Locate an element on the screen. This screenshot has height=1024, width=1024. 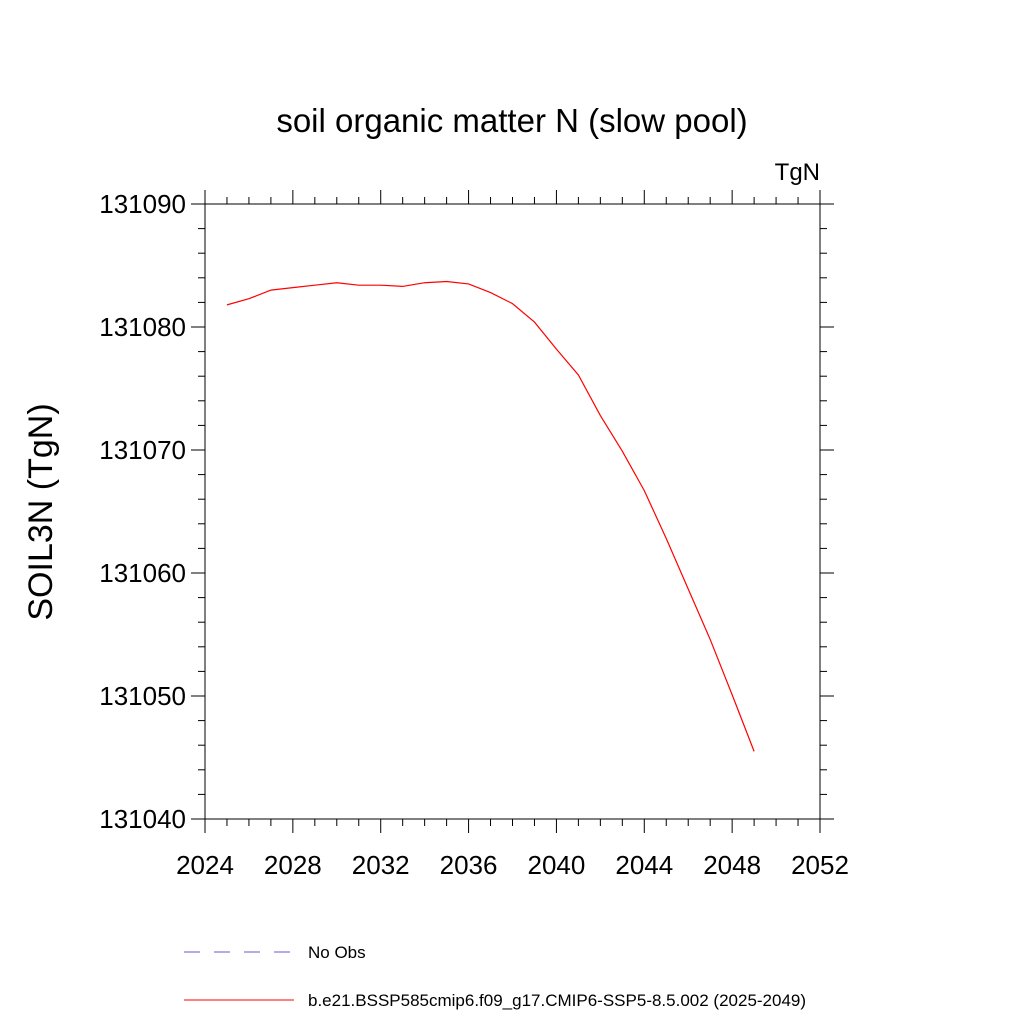
y-tick-label: 131040 is located at coordinates (142, 819).